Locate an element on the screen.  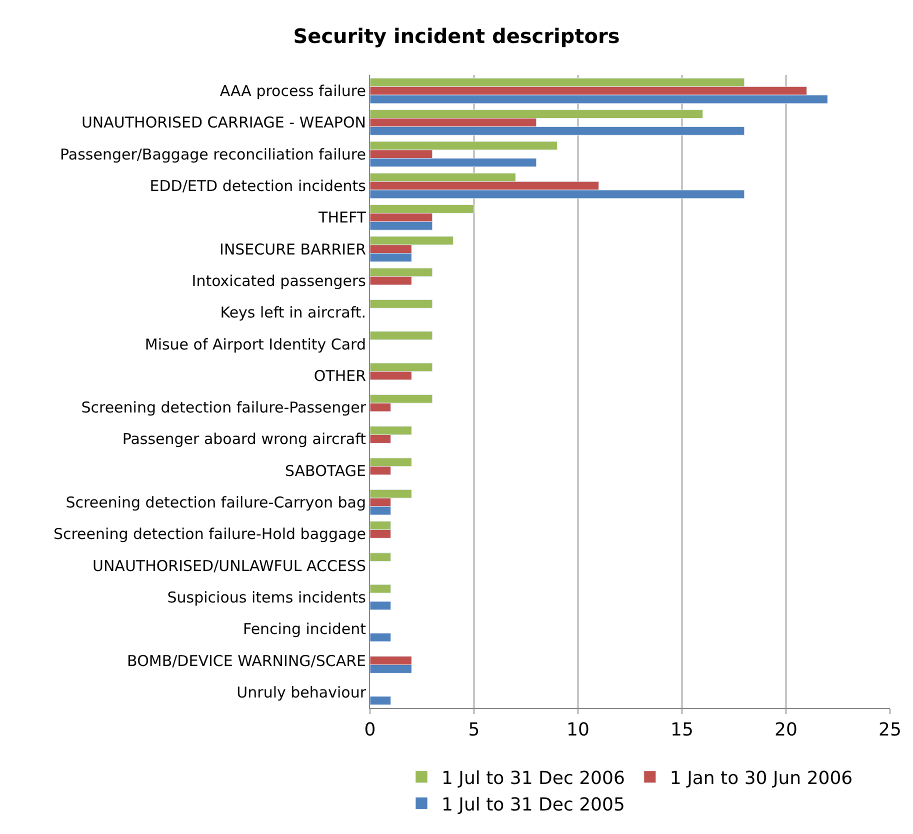
x-tick-label: 0 is located at coordinates (370, 730).